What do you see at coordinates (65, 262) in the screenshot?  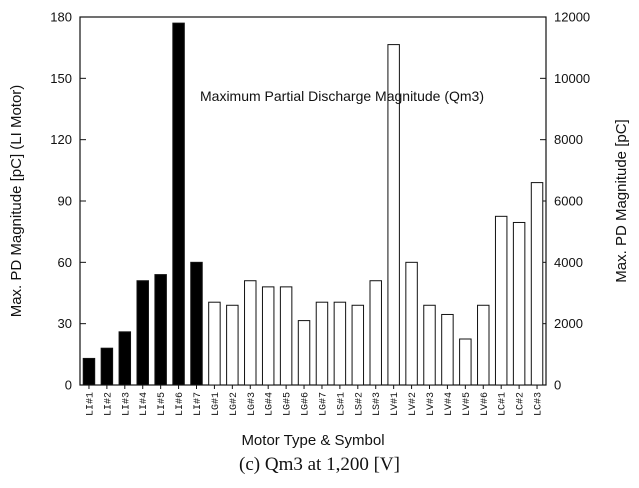 I see `left-tick-label: 60` at bounding box center [65, 262].